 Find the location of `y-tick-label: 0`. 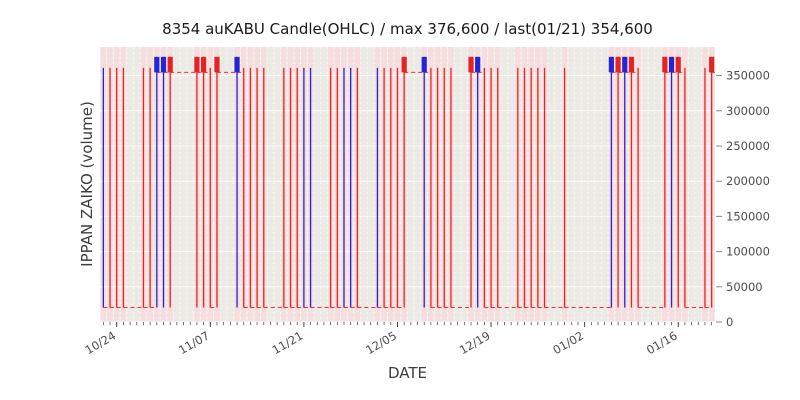

y-tick-label: 0 is located at coordinates (729, 322).